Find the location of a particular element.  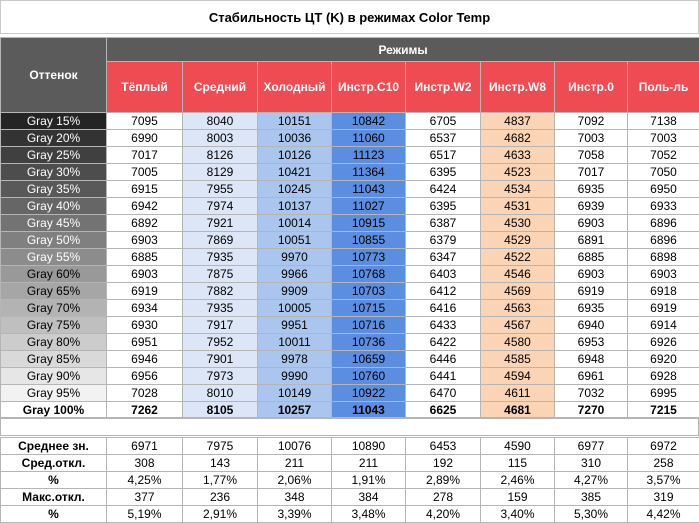

value-cell: 10257 is located at coordinates (294, 410).